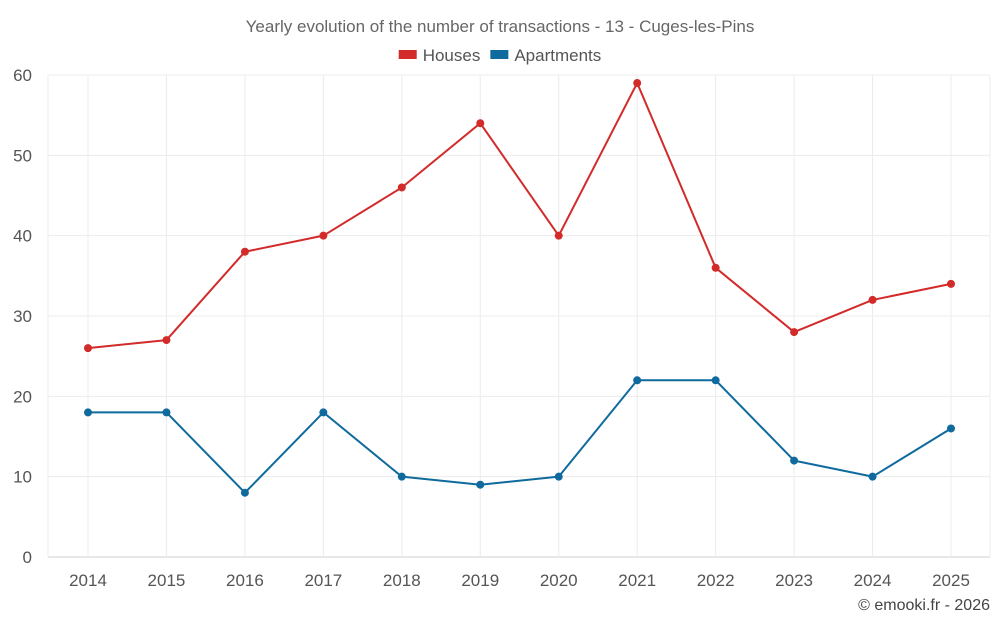  Describe the element at coordinates (22, 75) in the screenshot. I see `y-tick-label: 60` at that location.